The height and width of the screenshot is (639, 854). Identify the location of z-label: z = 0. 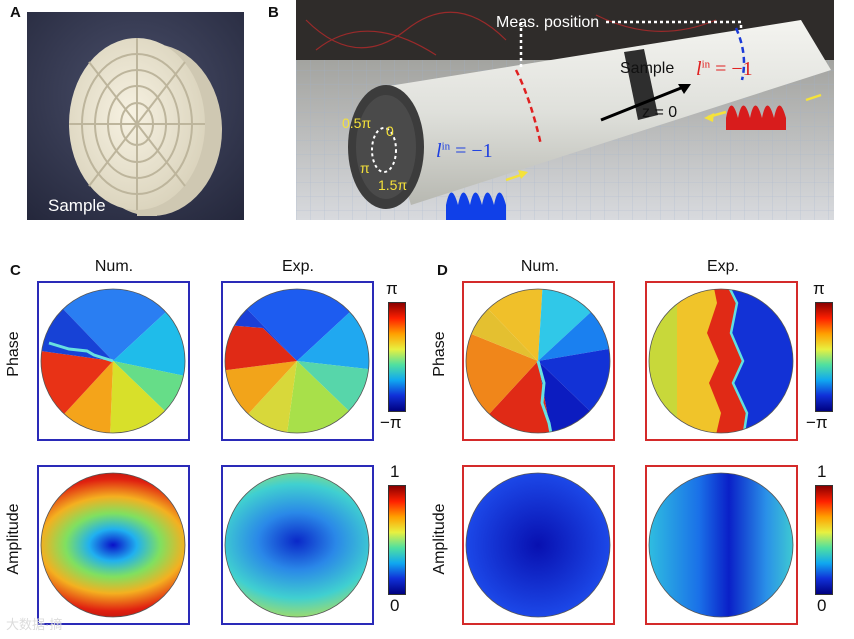
(660, 112).